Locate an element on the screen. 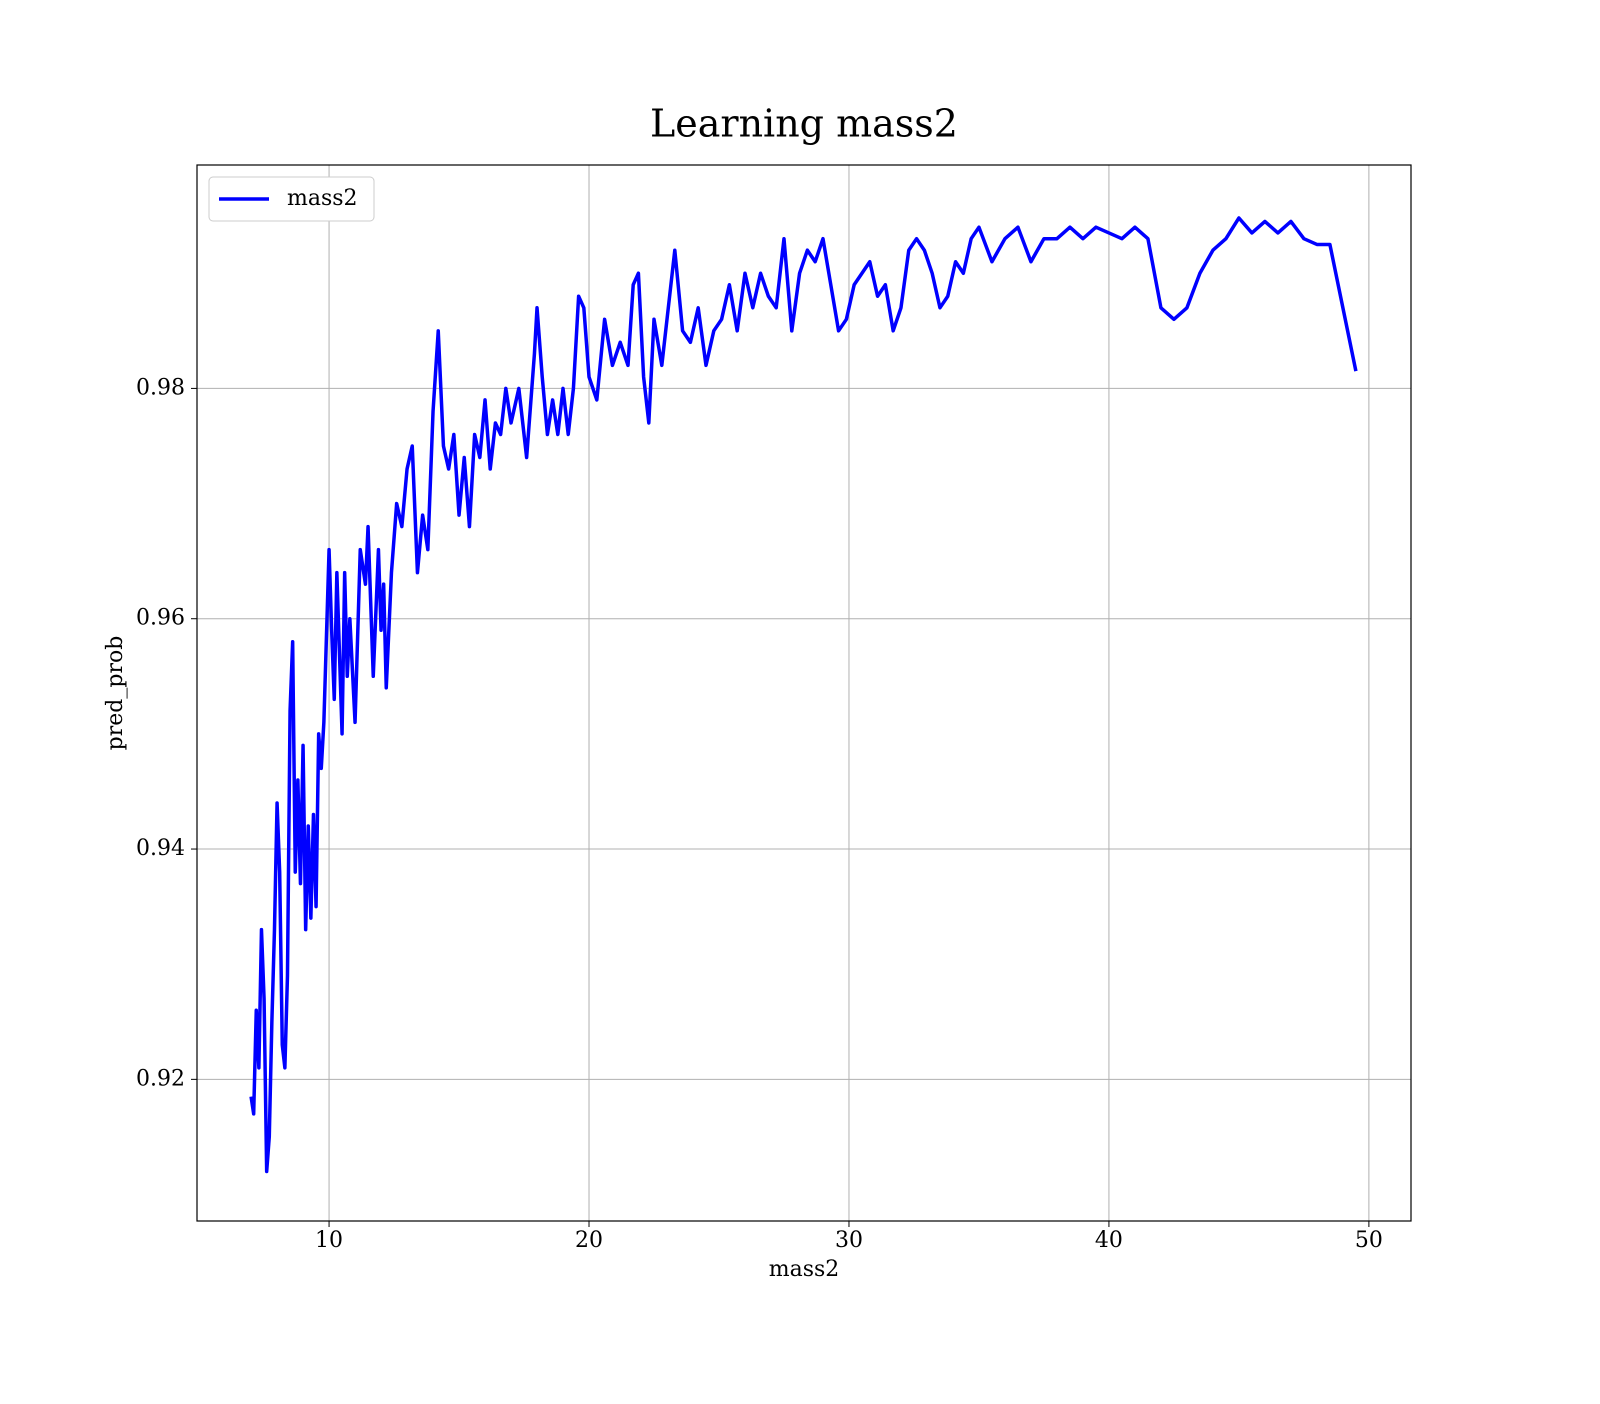 Image resolution: width=1600 pixels, height=1404 pixels. legend-label: mass2 is located at coordinates (322, 198).